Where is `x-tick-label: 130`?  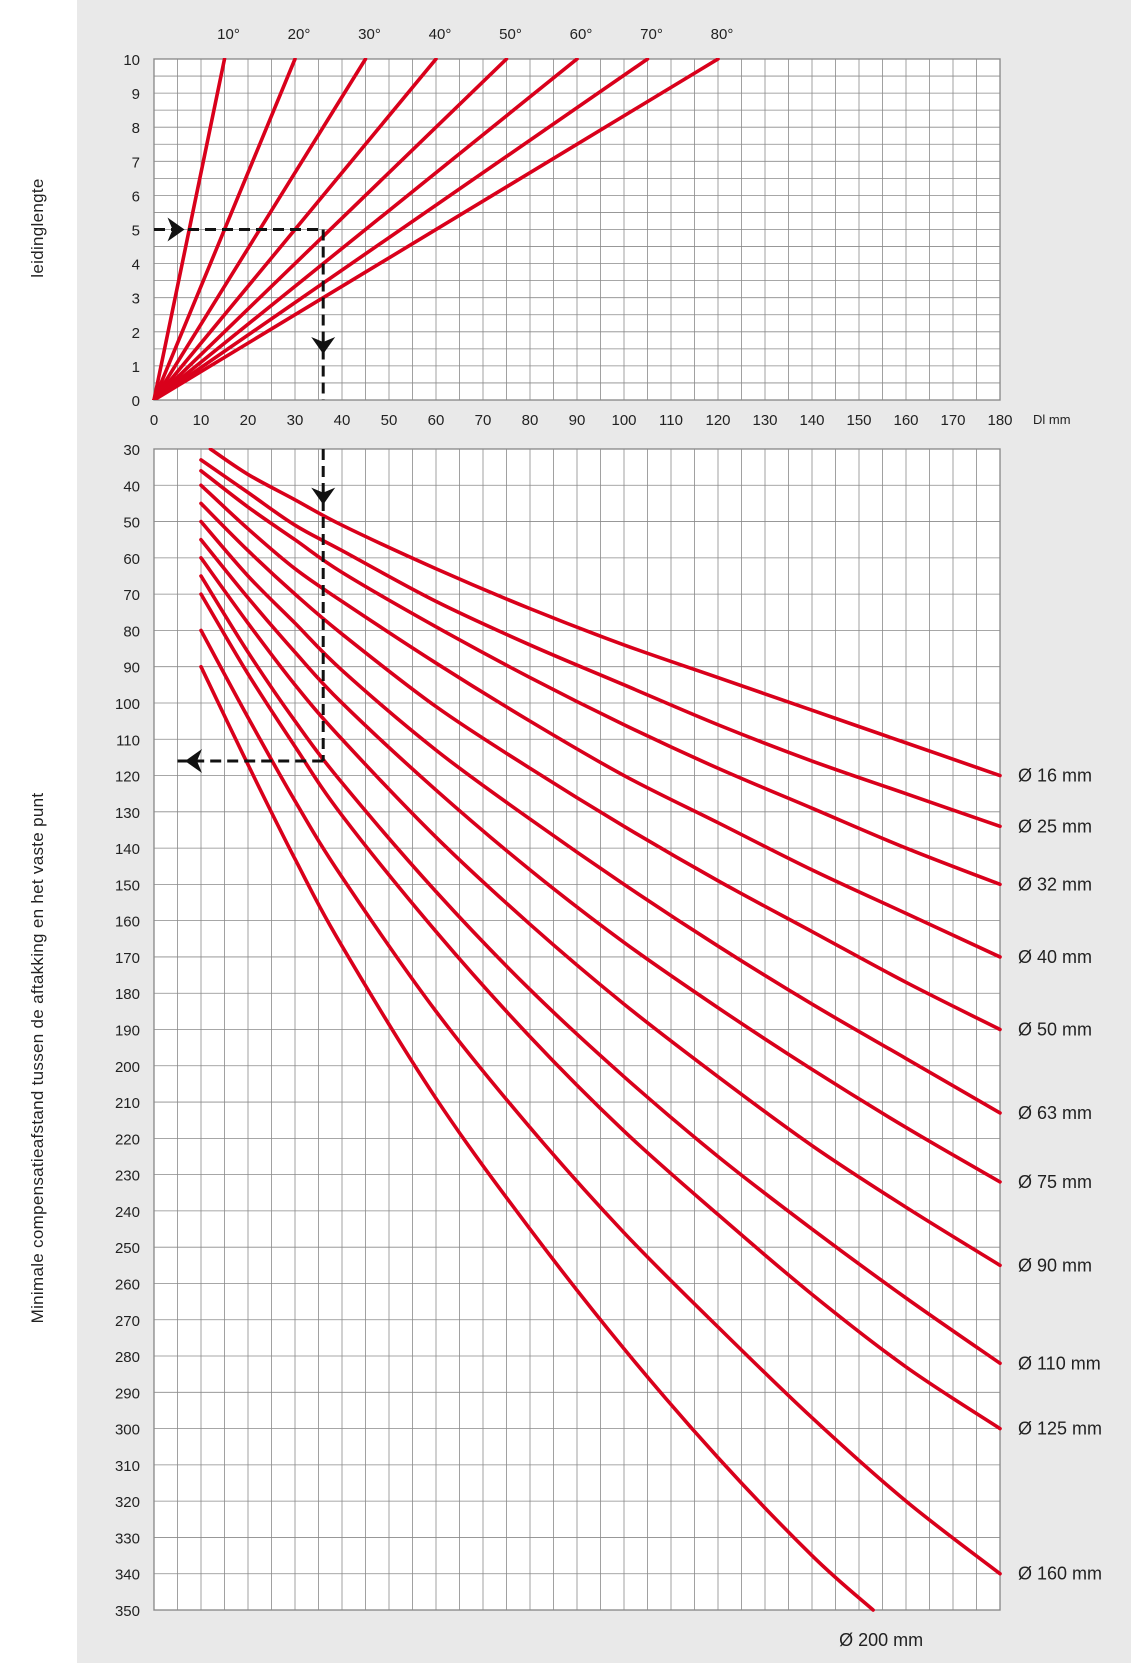
x-tick-label: 130 is located at coordinates (764, 420).